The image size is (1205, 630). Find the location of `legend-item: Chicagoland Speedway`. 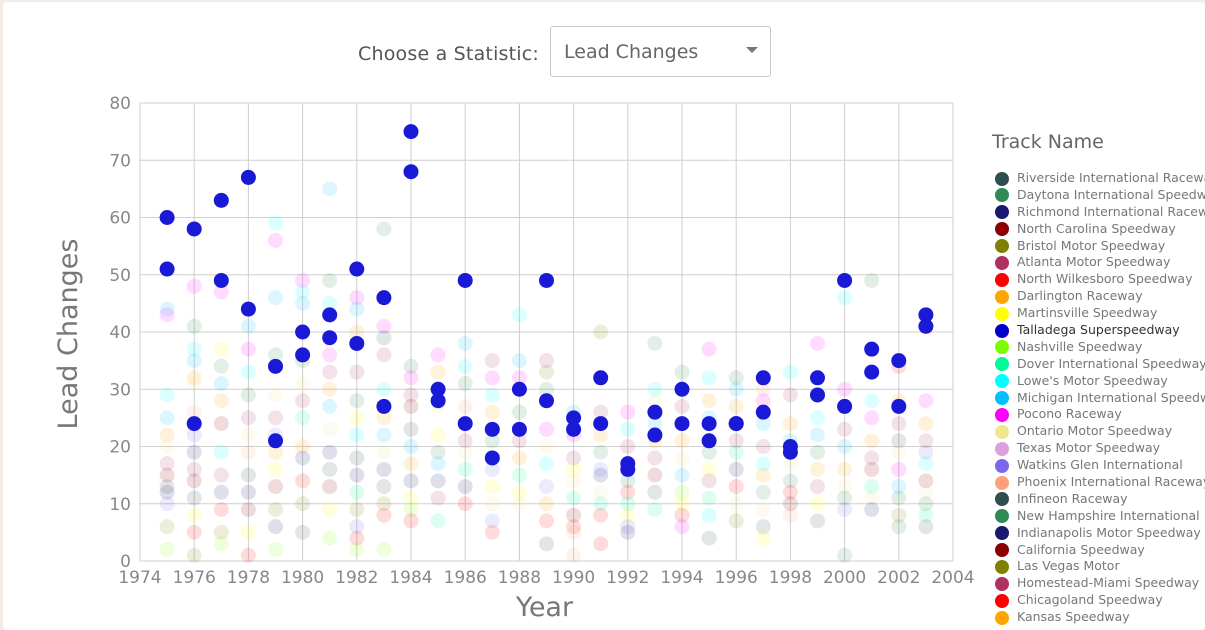

legend-item: Chicagoland Speedway is located at coordinates (1100, 600).